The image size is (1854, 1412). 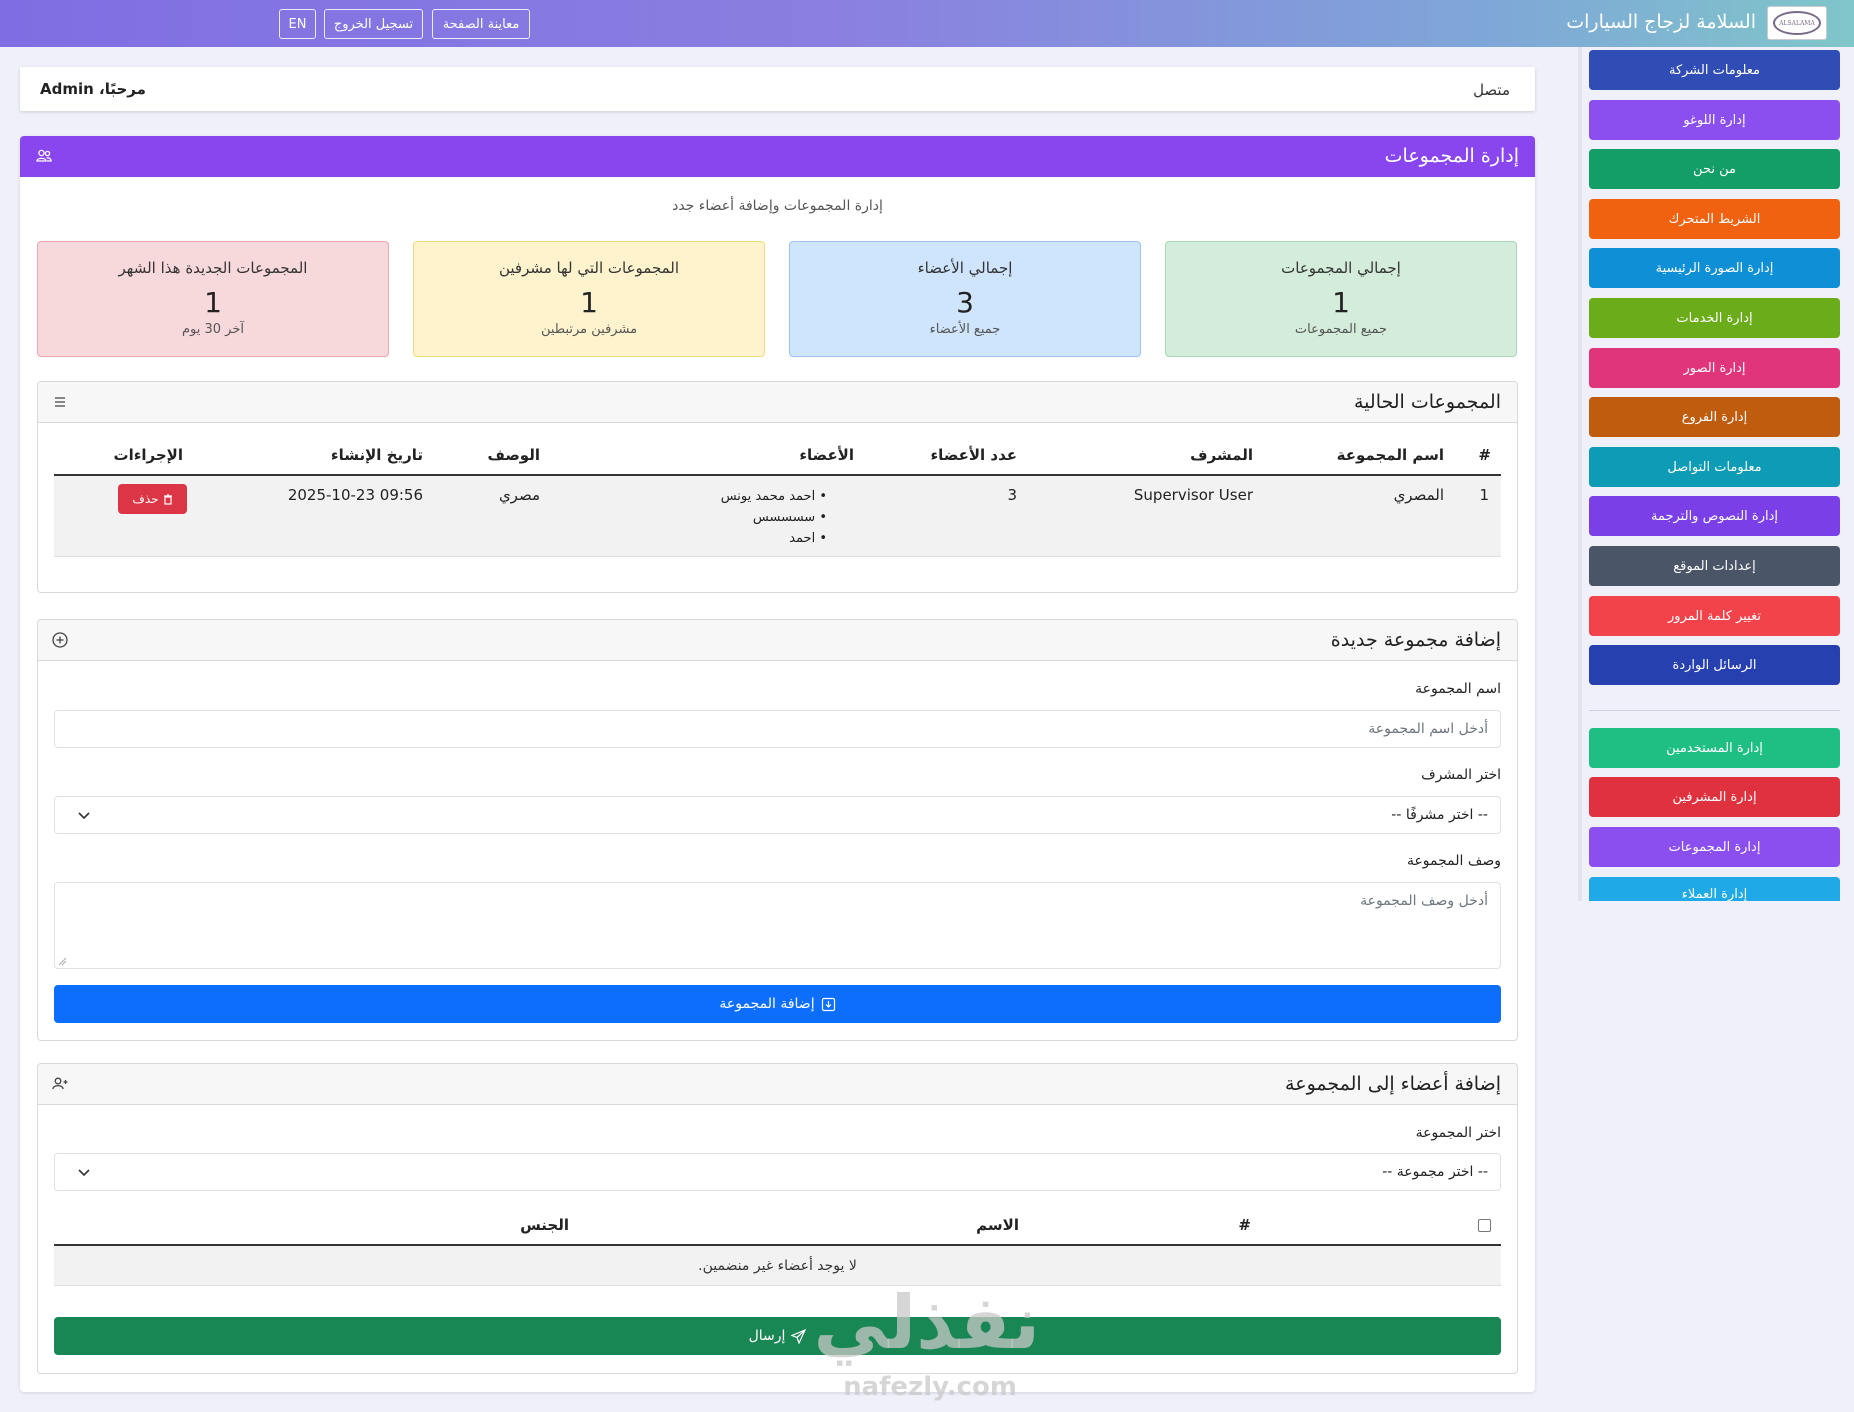 I want to click on delete-label: حذف, so click(x=145, y=499).